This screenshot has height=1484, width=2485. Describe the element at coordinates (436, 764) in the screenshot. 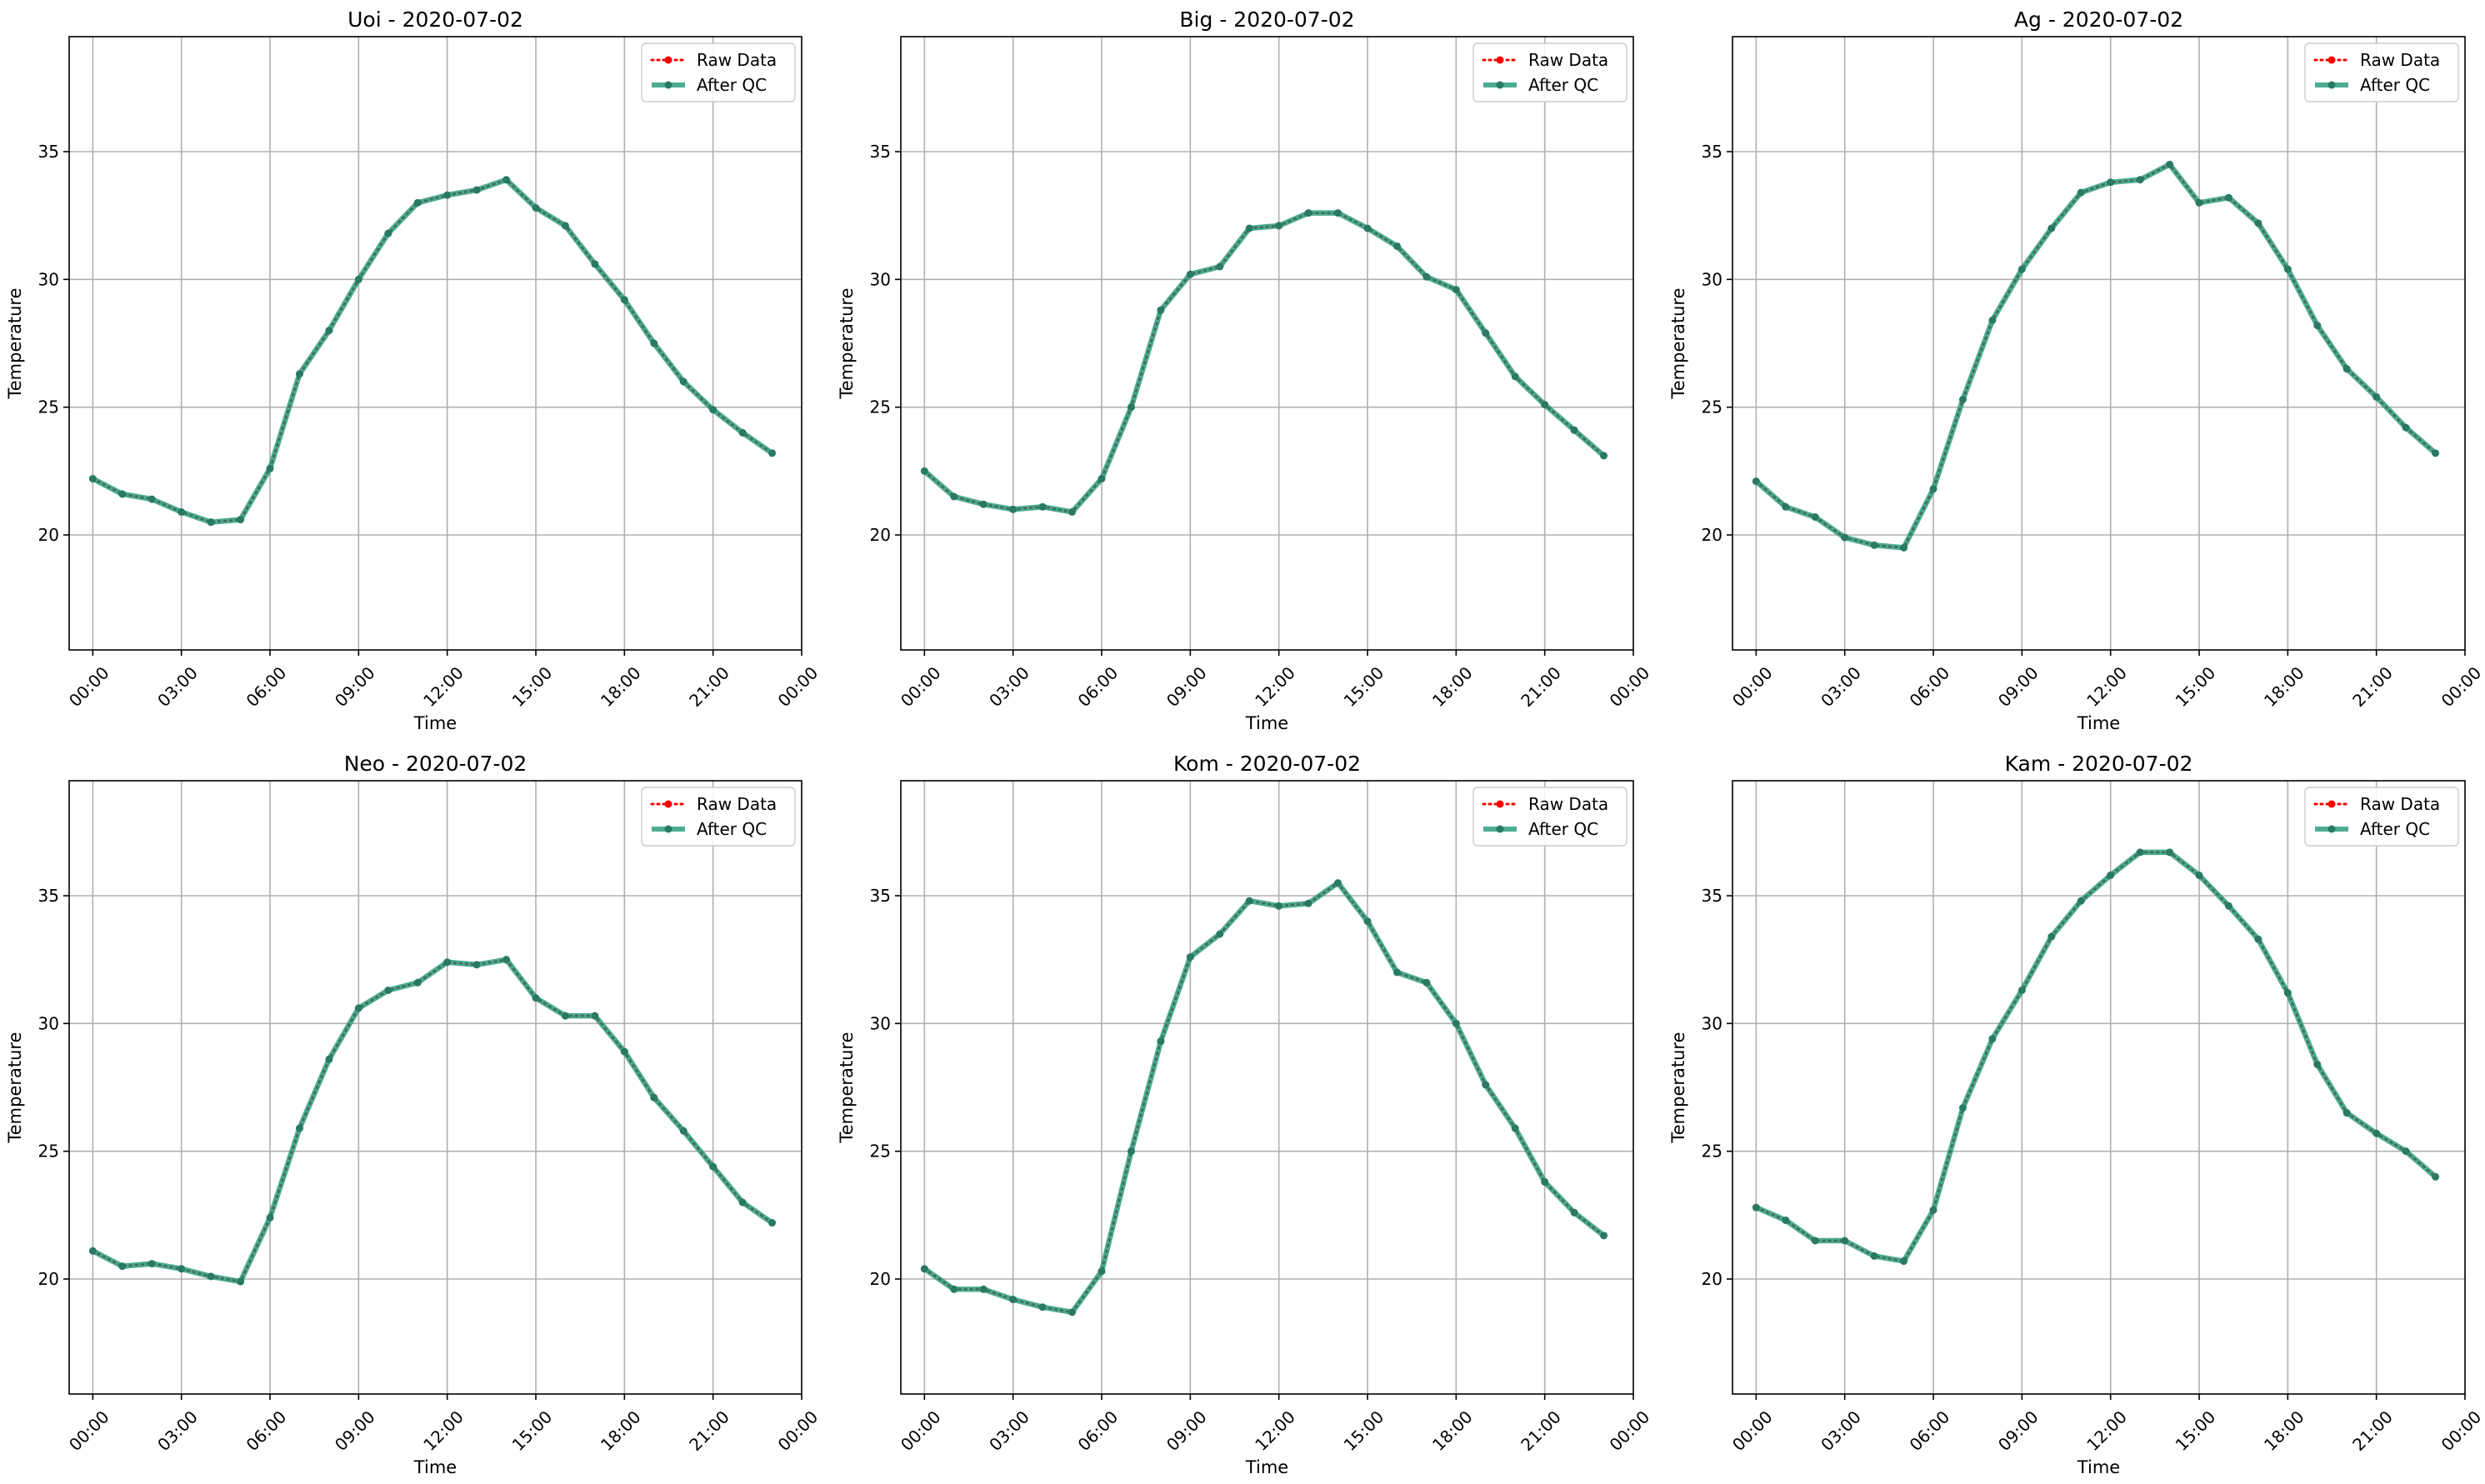

I see `chart-title: Neo - 2020-07-02` at that location.